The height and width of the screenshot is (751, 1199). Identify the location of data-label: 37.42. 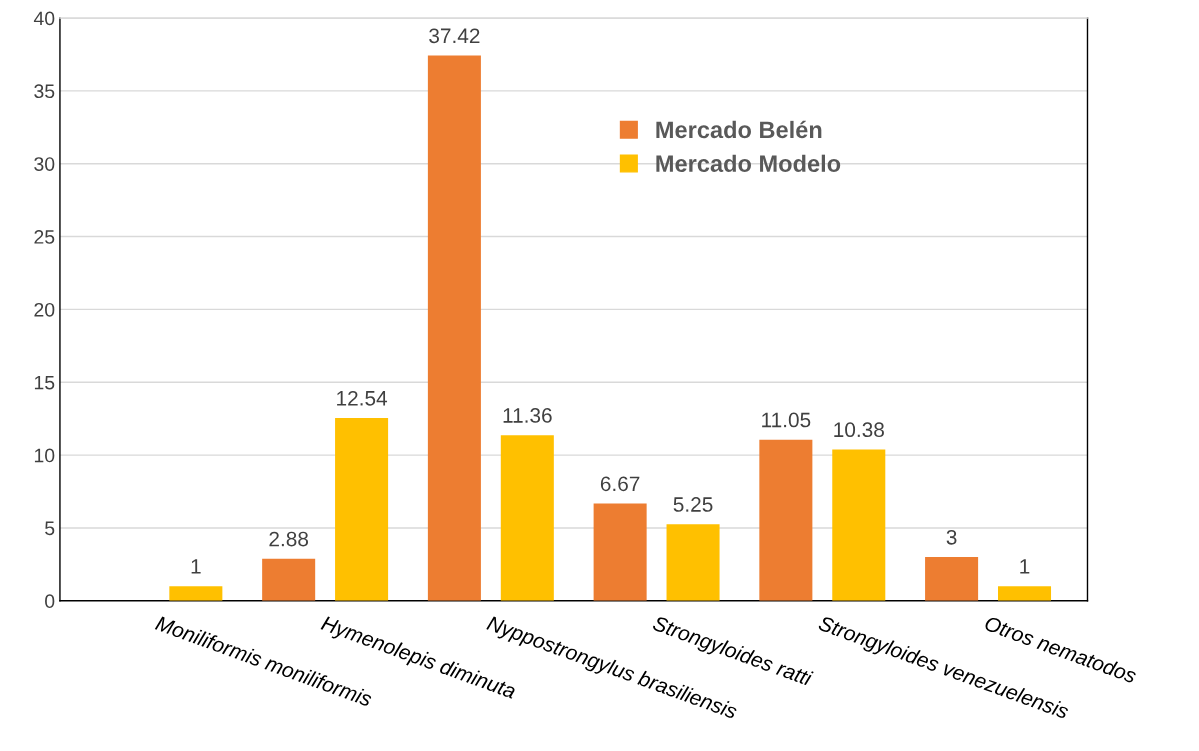
(454, 36).